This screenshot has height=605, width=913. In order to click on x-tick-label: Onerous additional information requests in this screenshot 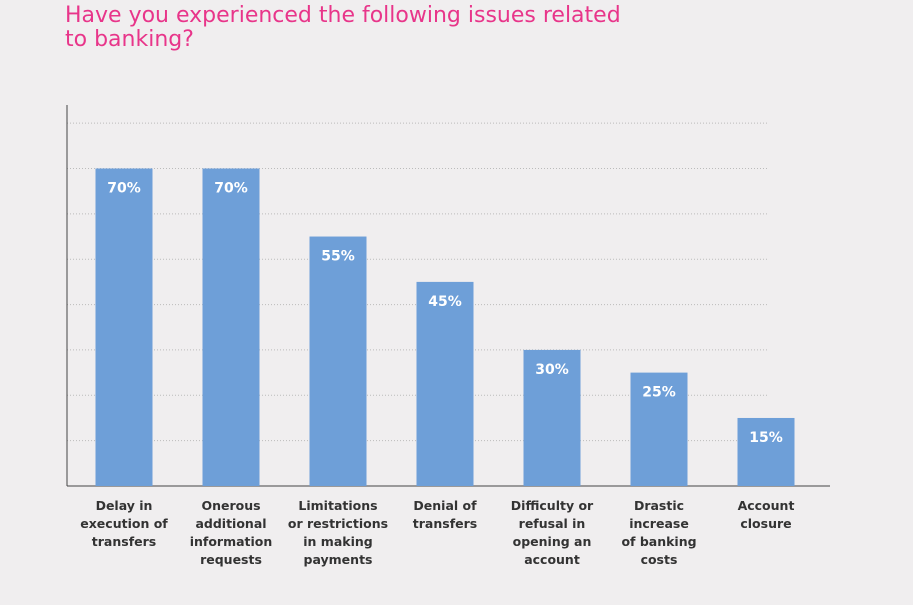, I will do `click(231, 532)`.